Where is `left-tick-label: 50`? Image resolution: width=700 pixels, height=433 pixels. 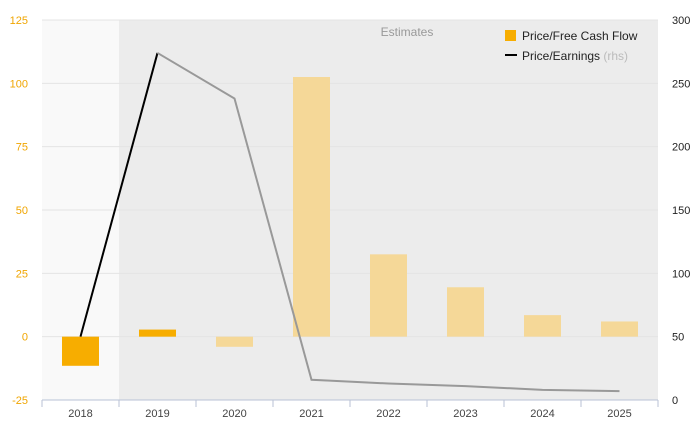 left-tick-label: 50 is located at coordinates (22, 211).